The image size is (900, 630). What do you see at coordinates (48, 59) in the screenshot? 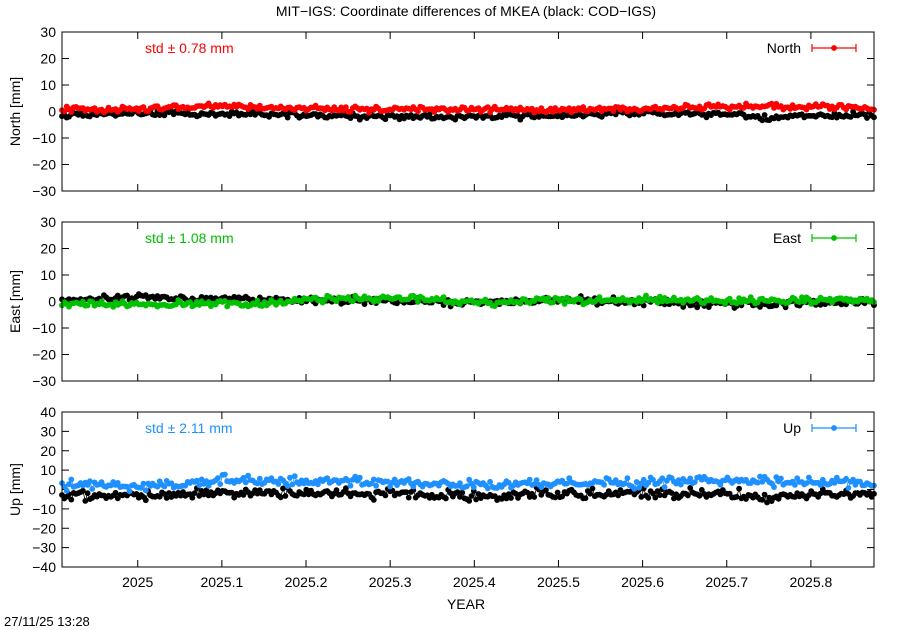
I see `north-ytick-label: 20` at bounding box center [48, 59].